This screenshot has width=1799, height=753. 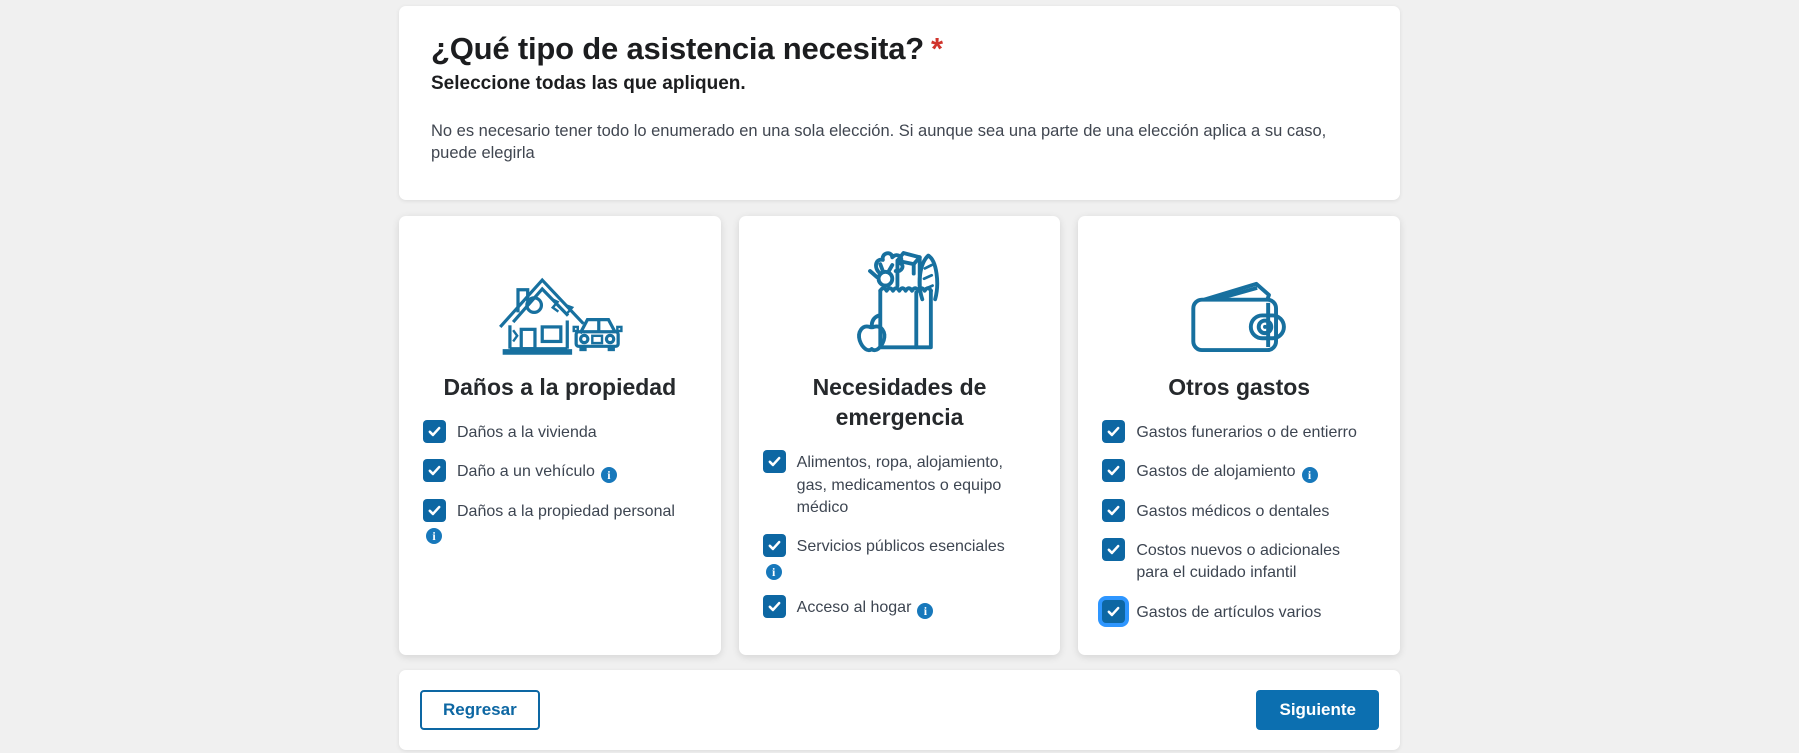 I want to click on checkbox-personal-property-damage, so click(x=434, y=510).